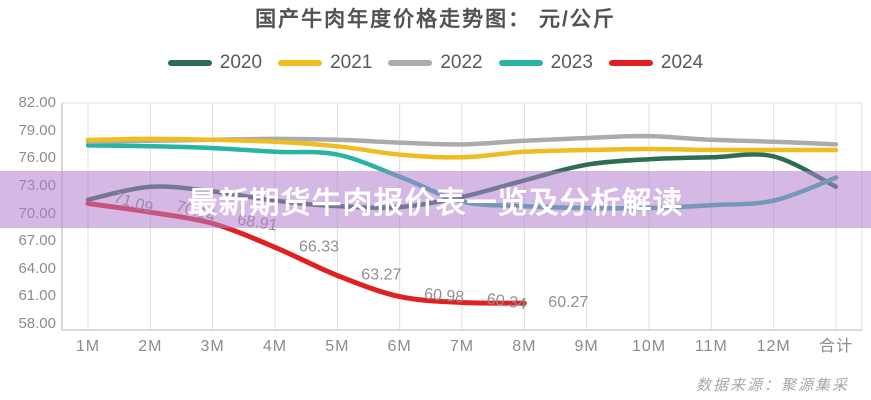 Image resolution: width=871 pixels, height=400 pixels. Describe the element at coordinates (319, 246) in the screenshot. I see `data-label: 66.33` at that location.